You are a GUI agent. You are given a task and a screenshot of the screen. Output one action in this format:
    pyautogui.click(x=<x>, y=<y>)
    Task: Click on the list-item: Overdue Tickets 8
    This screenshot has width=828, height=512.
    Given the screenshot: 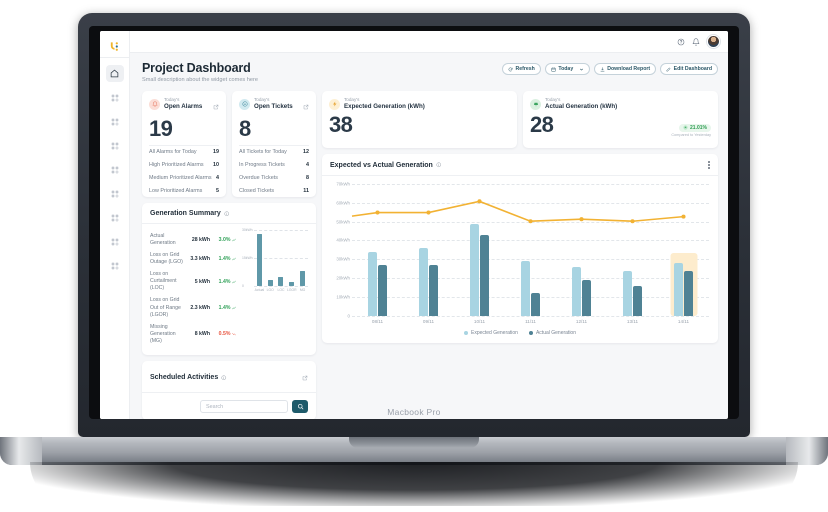 What is the action you would take?
    pyautogui.click(x=274, y=178)
    